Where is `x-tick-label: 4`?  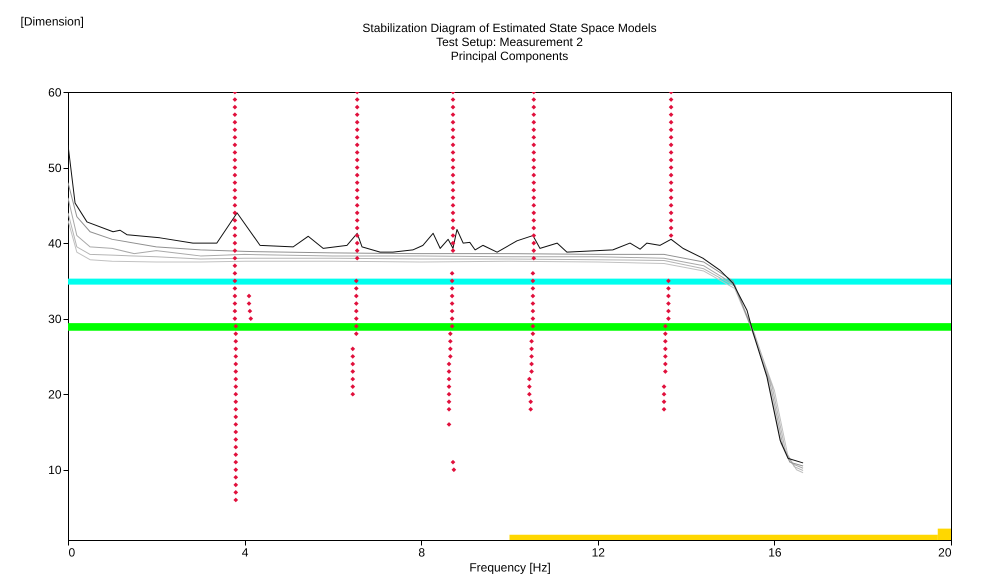 x-tick-label: 4 is located at coordinates (245, 553).